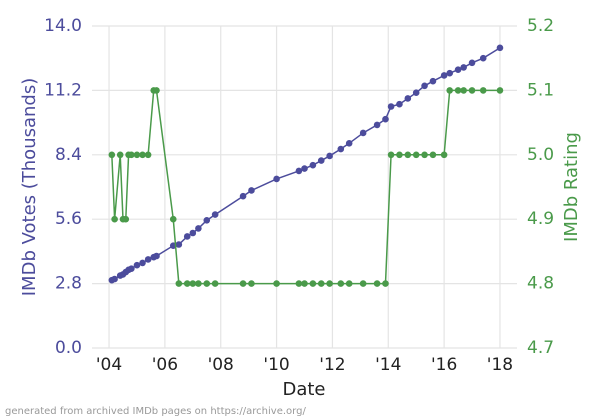  What do you see at coordinates (276, 365) in the screenshot?
I see `x-tick-label: '10` at bounding box center [276, 365].